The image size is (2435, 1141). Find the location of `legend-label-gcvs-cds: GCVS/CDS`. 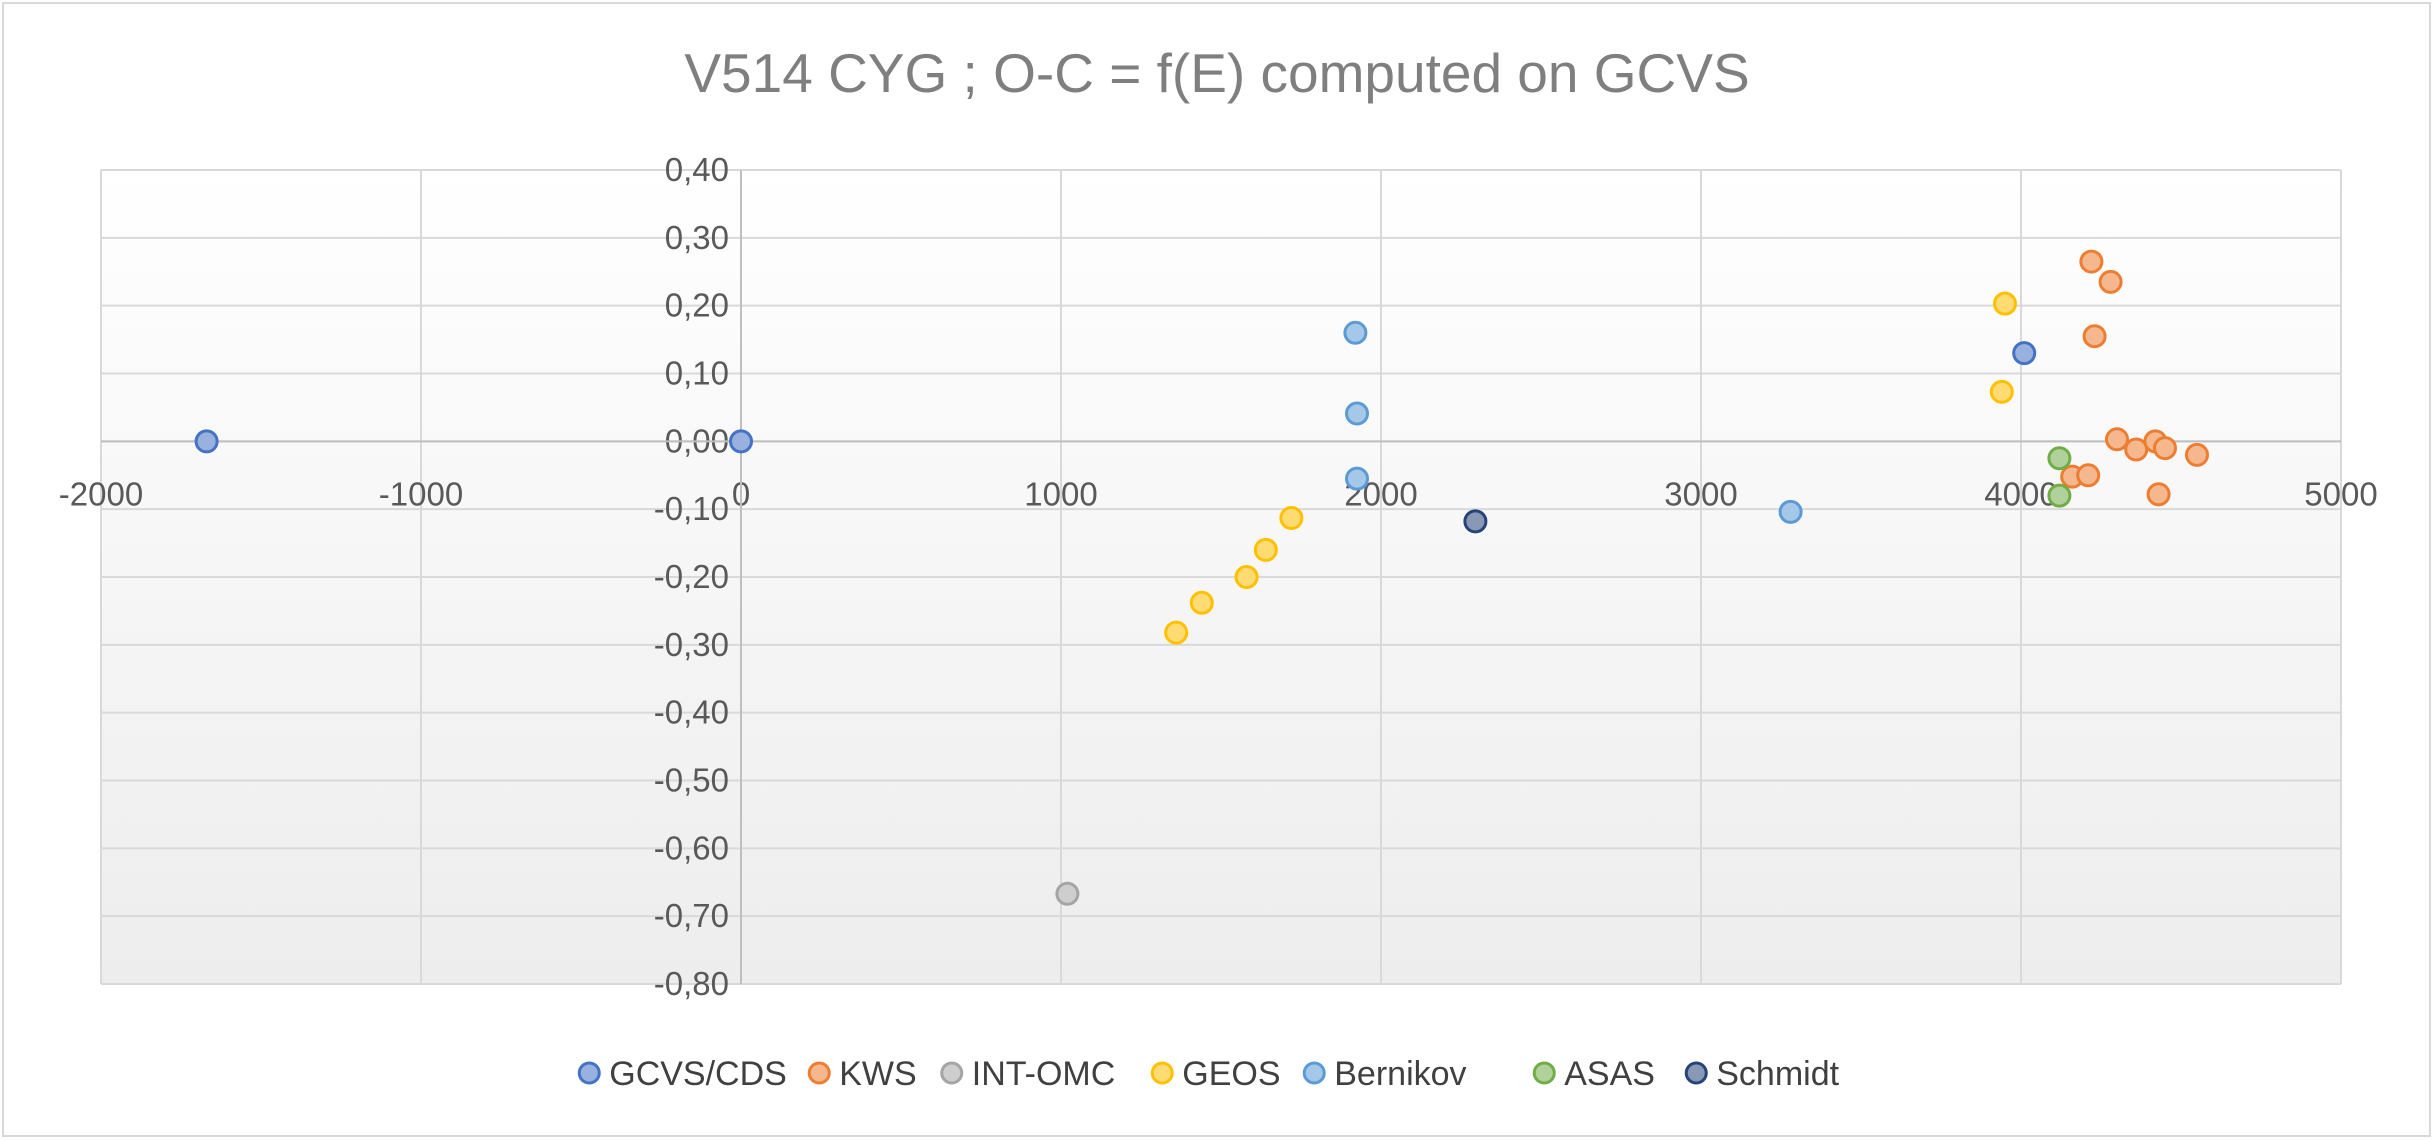

legend-label-gcvs-cds: GCVS/CDS is located at coordinates (698, 1074).